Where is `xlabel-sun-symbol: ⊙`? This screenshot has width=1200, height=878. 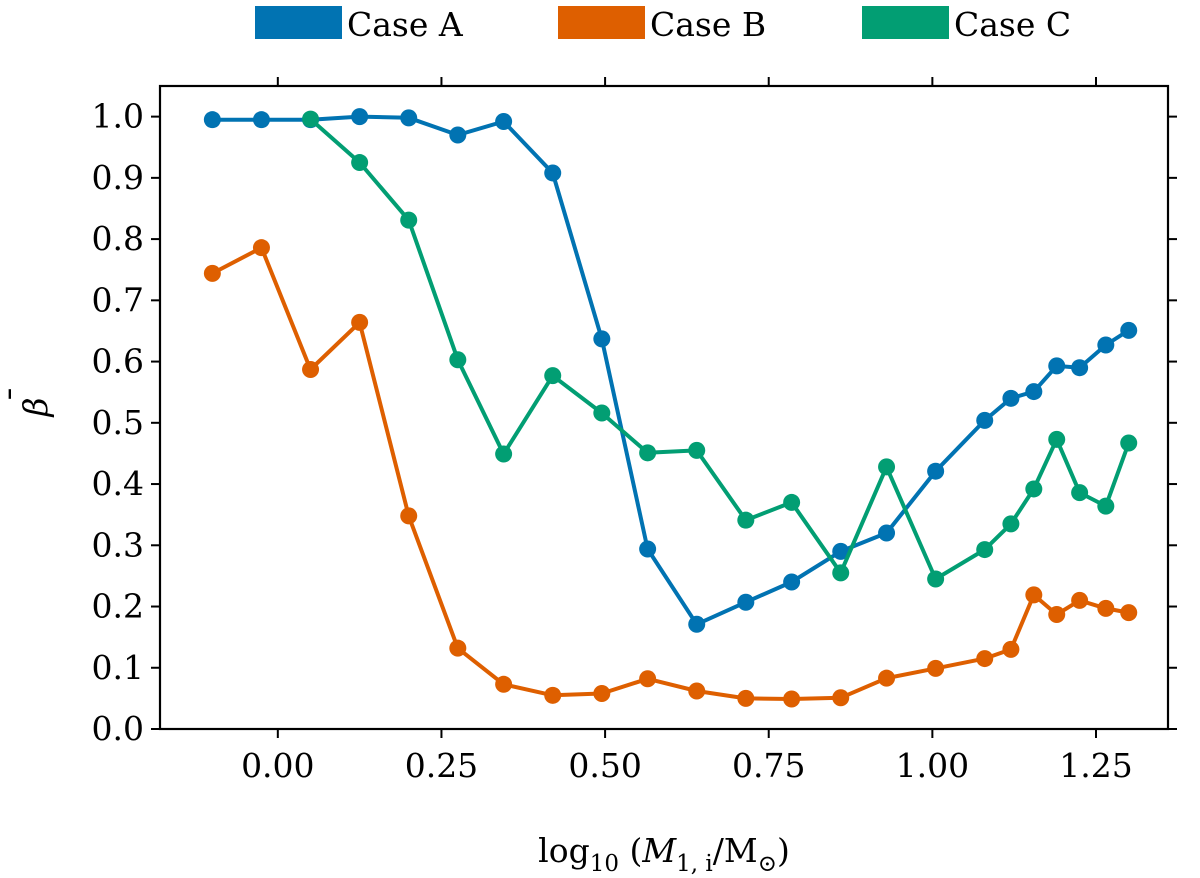 xlabel-sun-symbol: ⊙ is located at coordinates (767, 864).